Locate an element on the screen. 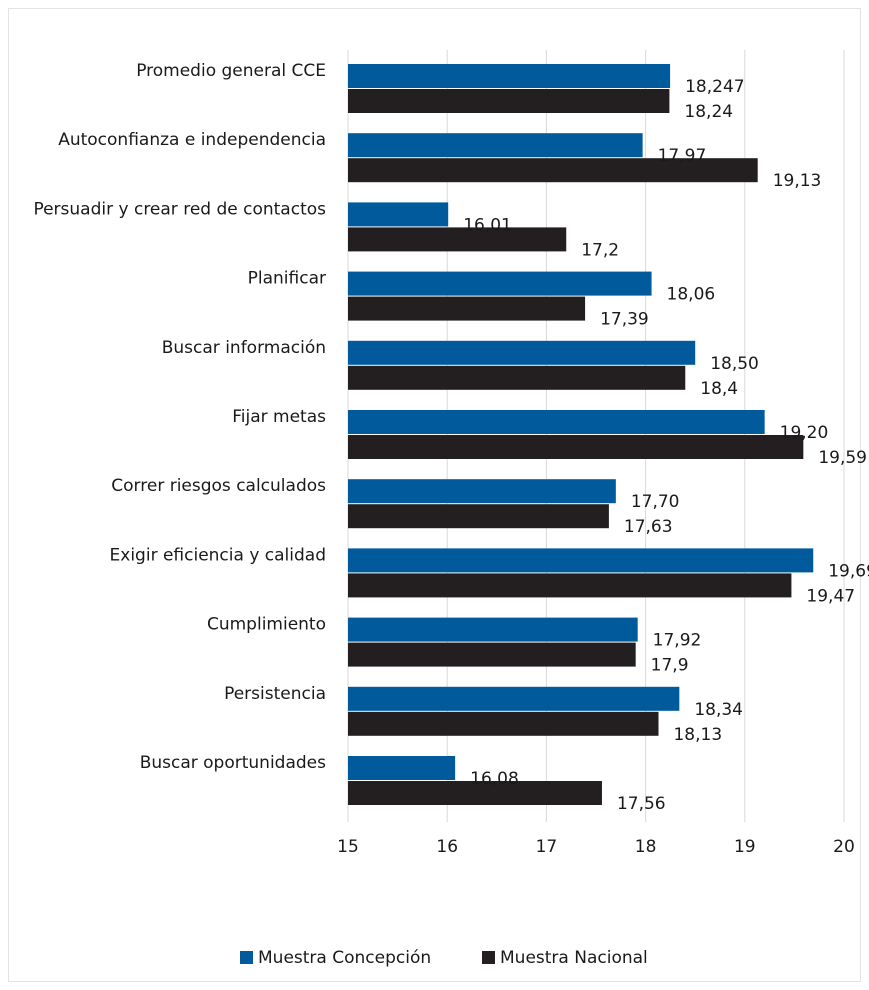 This screenshot has height=990, width=869. x-tick-label: 19 is located at coordinates (745, 847).